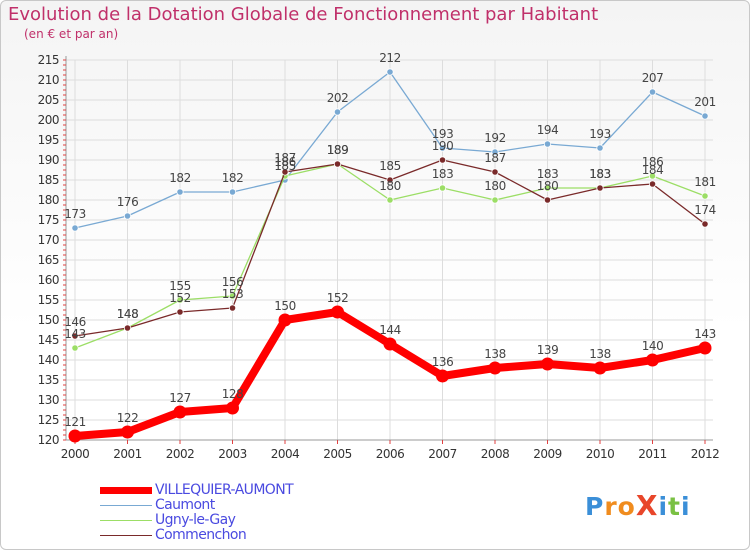  What do you see at coordinates (48, 120) in the screenshot?
I see `y-tick-label: 200` at bounding box center [48, 120].